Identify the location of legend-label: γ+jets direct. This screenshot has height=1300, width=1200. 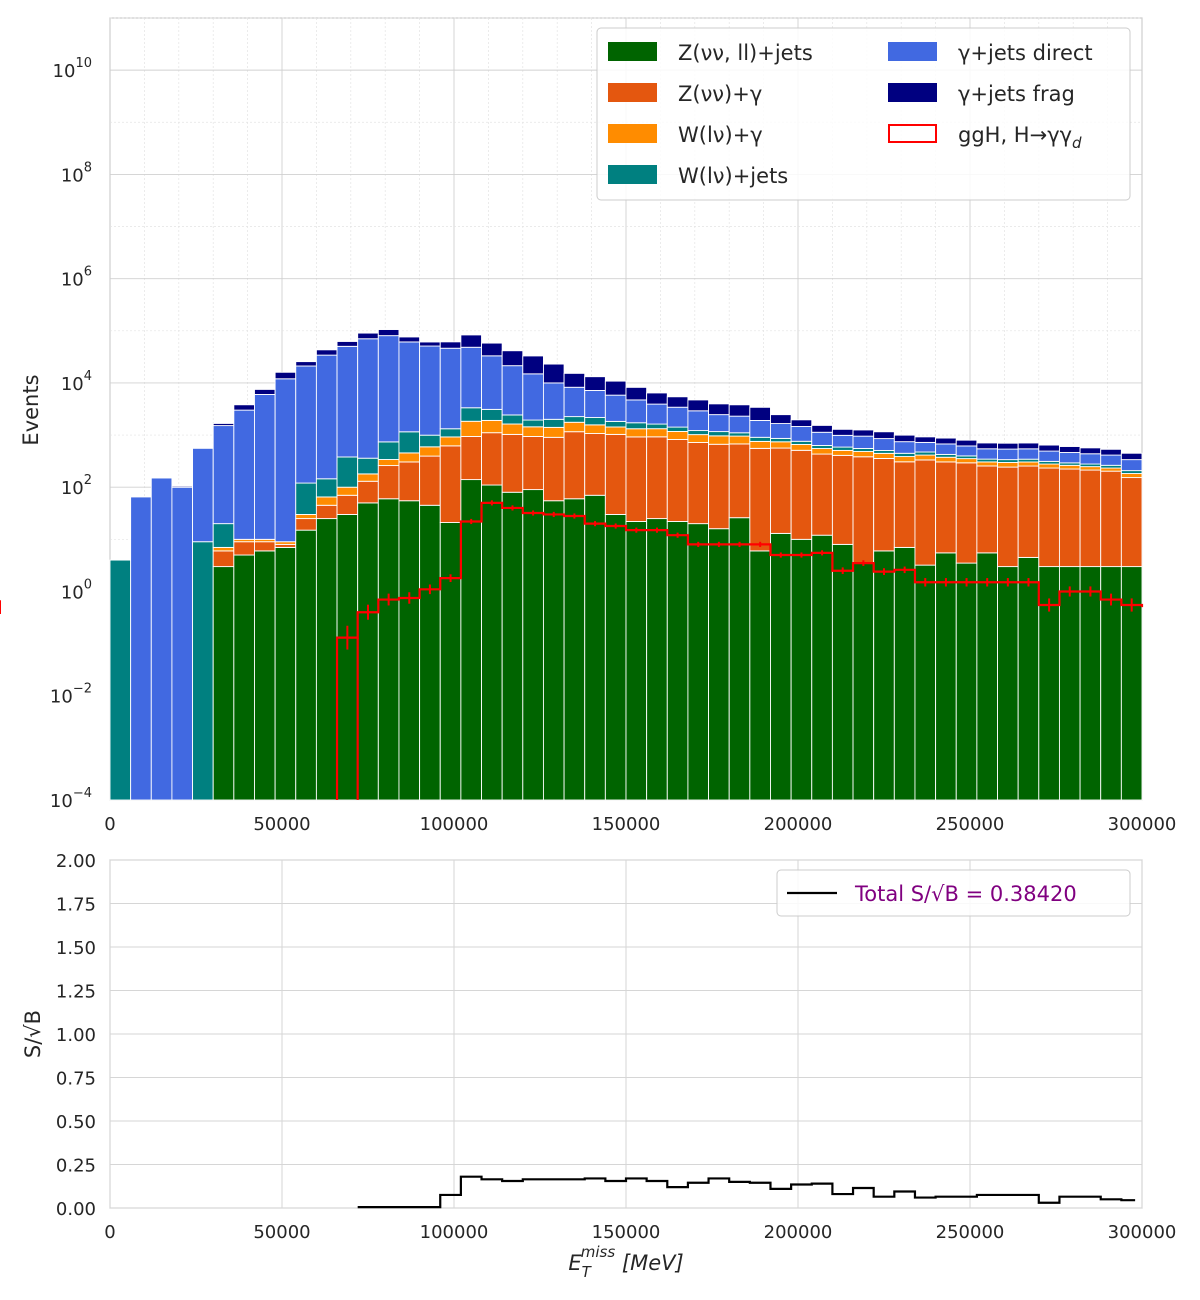
(1025, 53).